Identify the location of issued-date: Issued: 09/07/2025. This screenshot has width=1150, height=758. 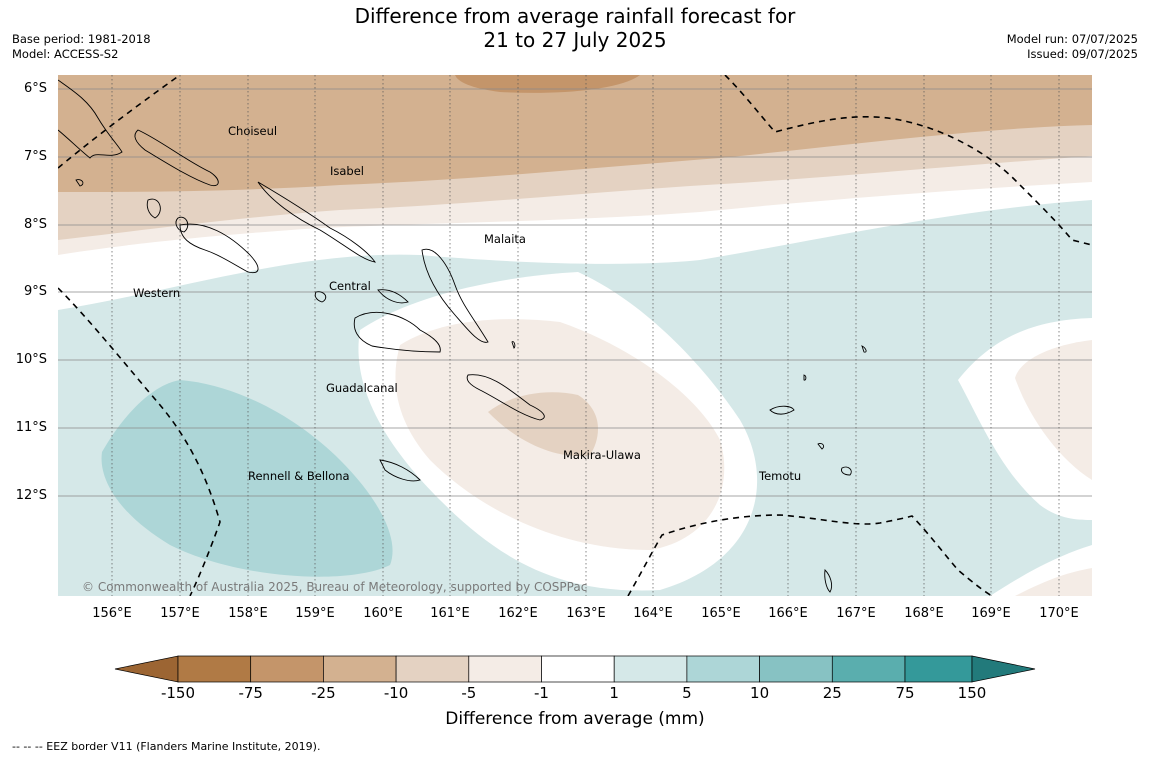
(1082, 54).